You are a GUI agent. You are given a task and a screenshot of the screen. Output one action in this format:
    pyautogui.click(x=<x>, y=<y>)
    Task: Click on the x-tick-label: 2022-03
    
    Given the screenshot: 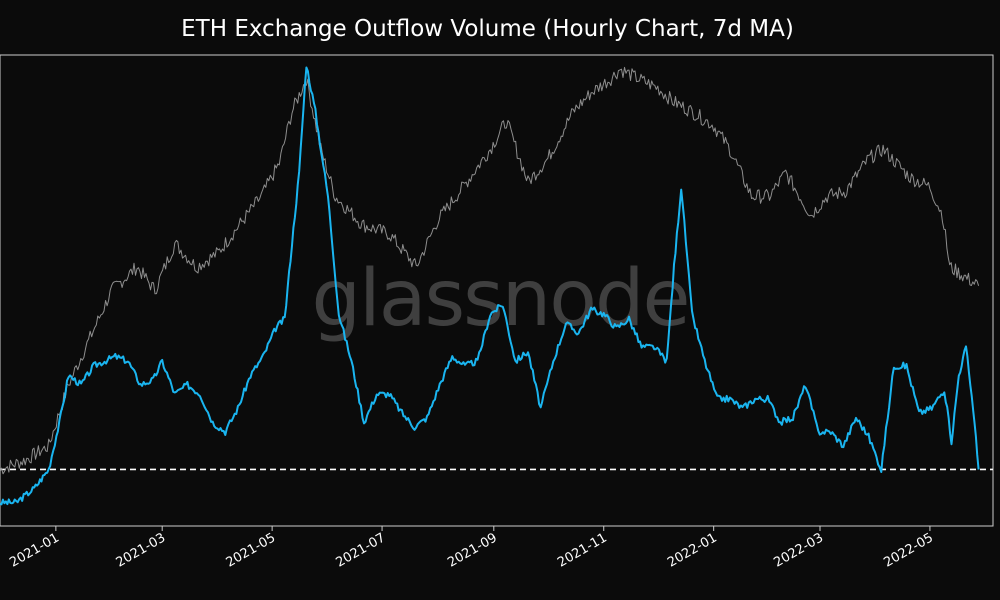 What is the action you would take?
    pyautogui.click(x=798, y=550)
    